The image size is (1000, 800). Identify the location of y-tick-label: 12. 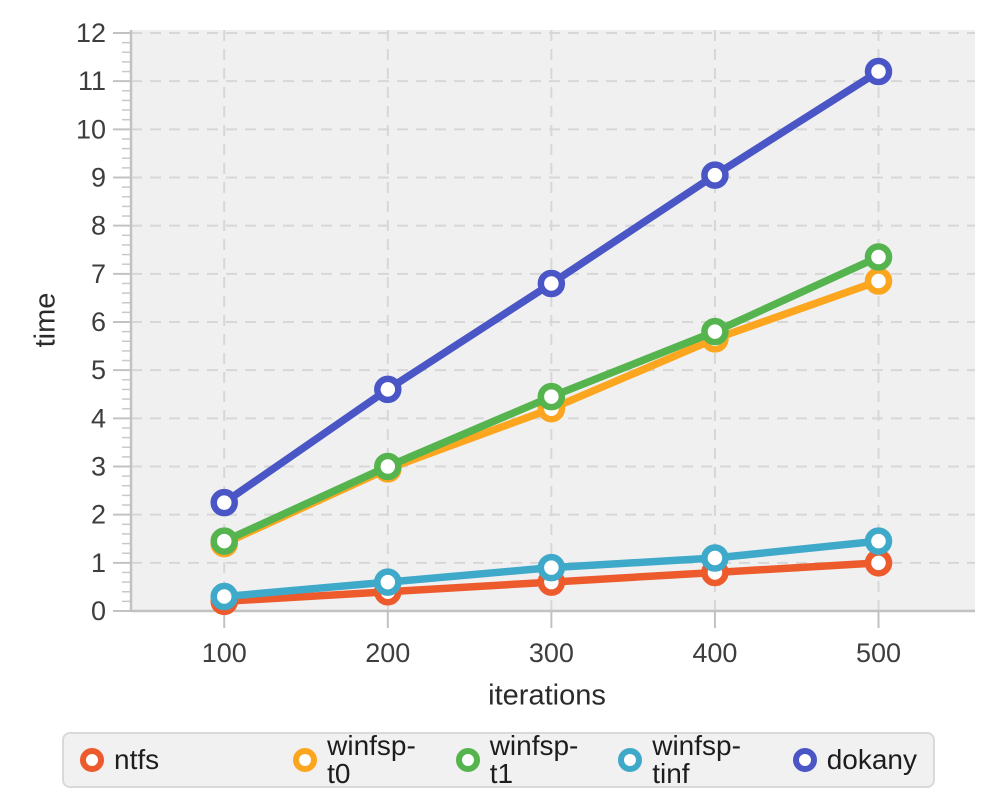
(91, 33).